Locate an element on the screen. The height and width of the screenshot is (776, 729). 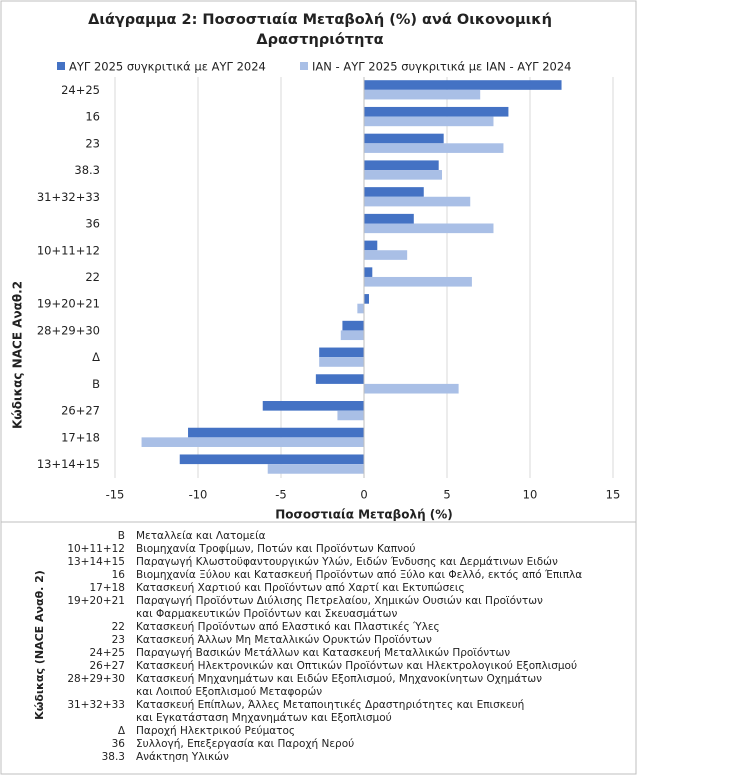
x-tick-label: -5 is located at coordinates (280, 495).